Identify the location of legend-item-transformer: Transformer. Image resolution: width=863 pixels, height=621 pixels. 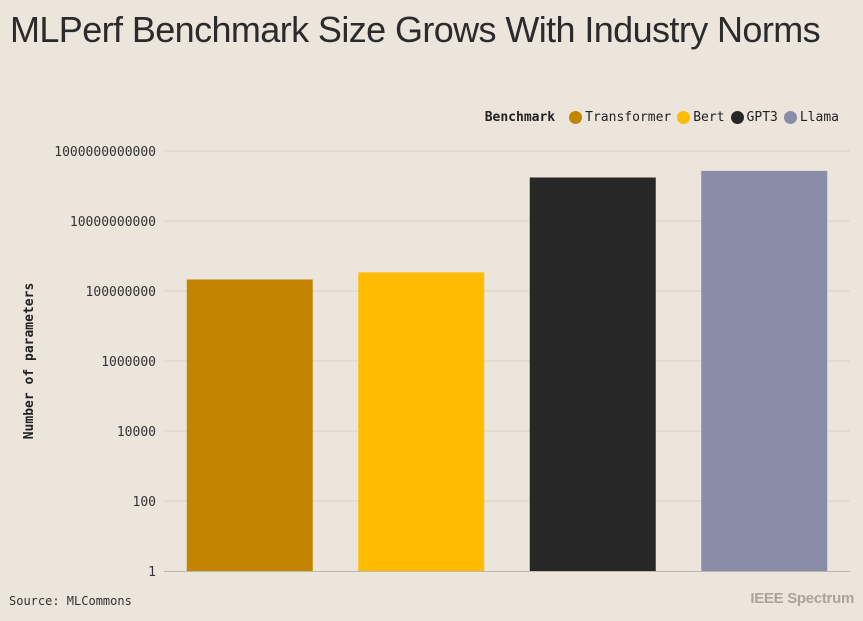
(620, 117).